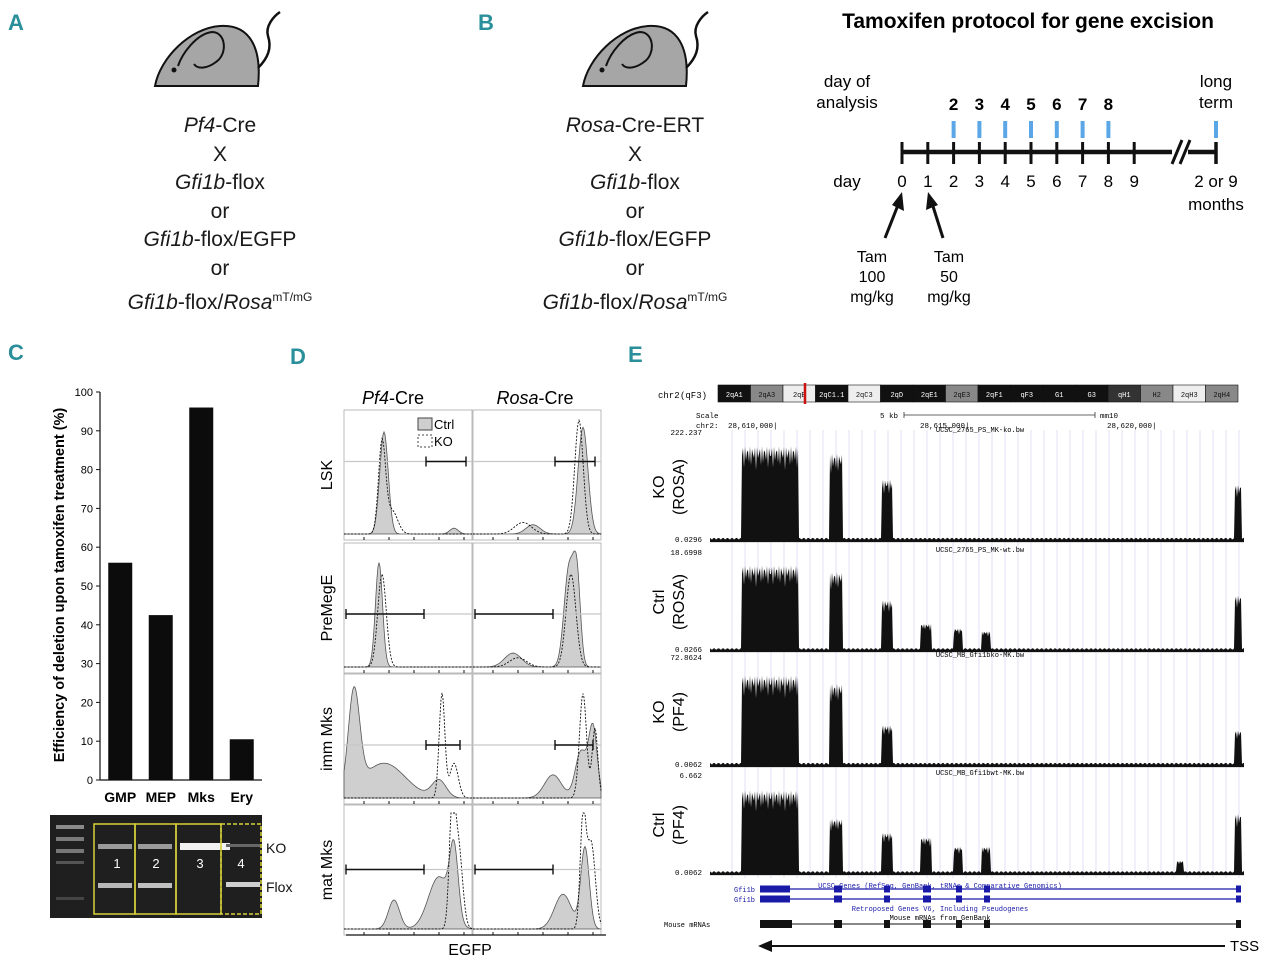 Image resolution: width=1280 pixels, height=961 pixels. I want to click on timeline-title: Tamoxifen protocol for gene excision, so click(1028, 21).